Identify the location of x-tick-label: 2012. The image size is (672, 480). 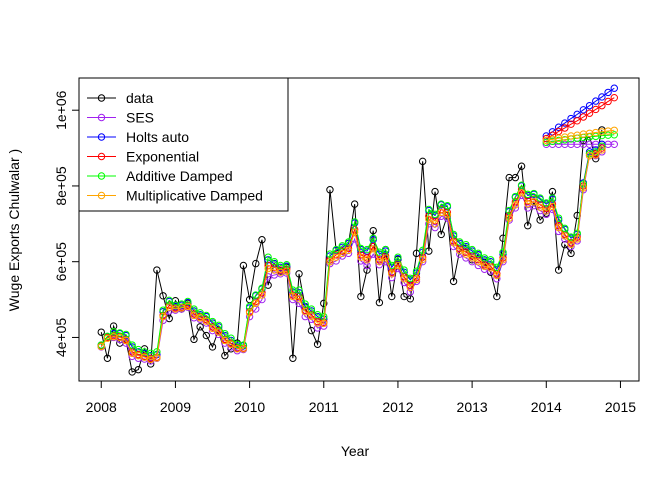
(397, 407).